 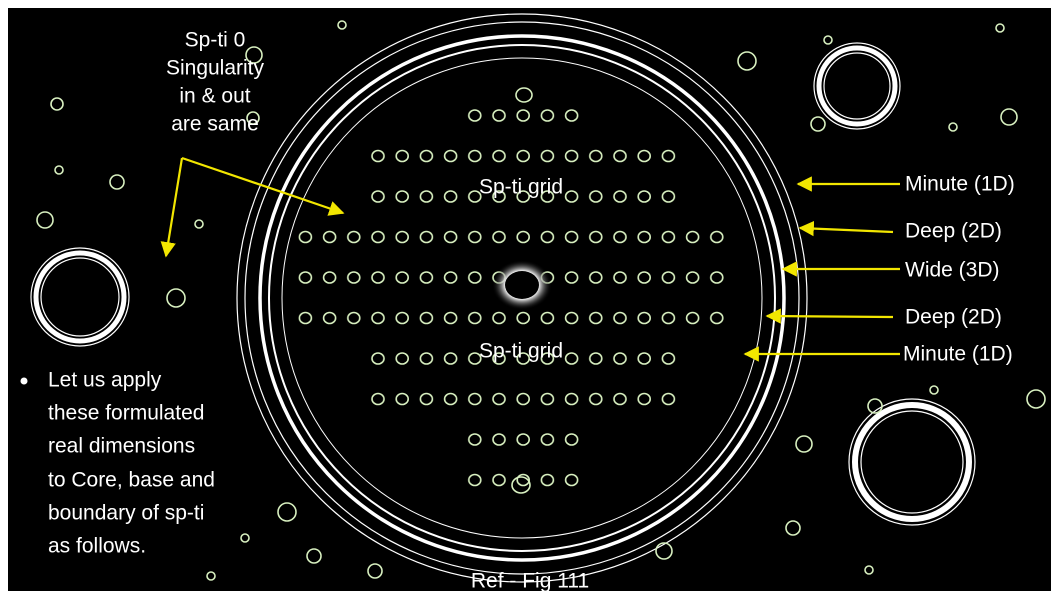 I want to click on bullet-line: as follows., so click(x=97, y=546).